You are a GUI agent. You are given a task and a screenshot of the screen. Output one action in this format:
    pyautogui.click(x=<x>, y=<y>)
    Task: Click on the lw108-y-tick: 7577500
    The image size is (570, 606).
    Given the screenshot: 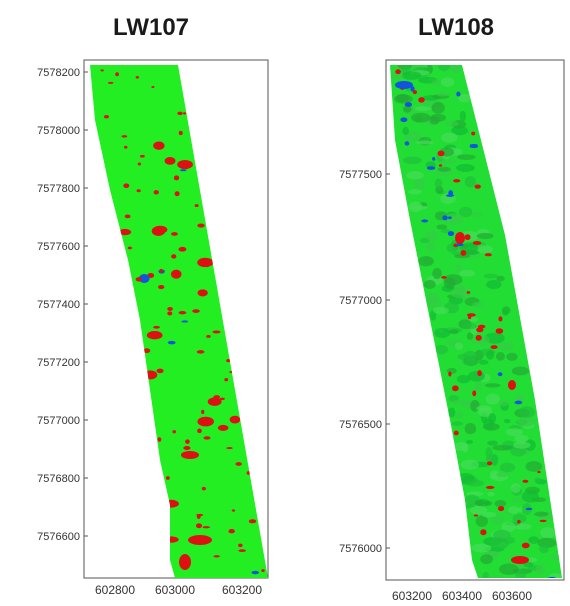 What is the action you would take?
    pyautogui.click(x=360, y=175)
    